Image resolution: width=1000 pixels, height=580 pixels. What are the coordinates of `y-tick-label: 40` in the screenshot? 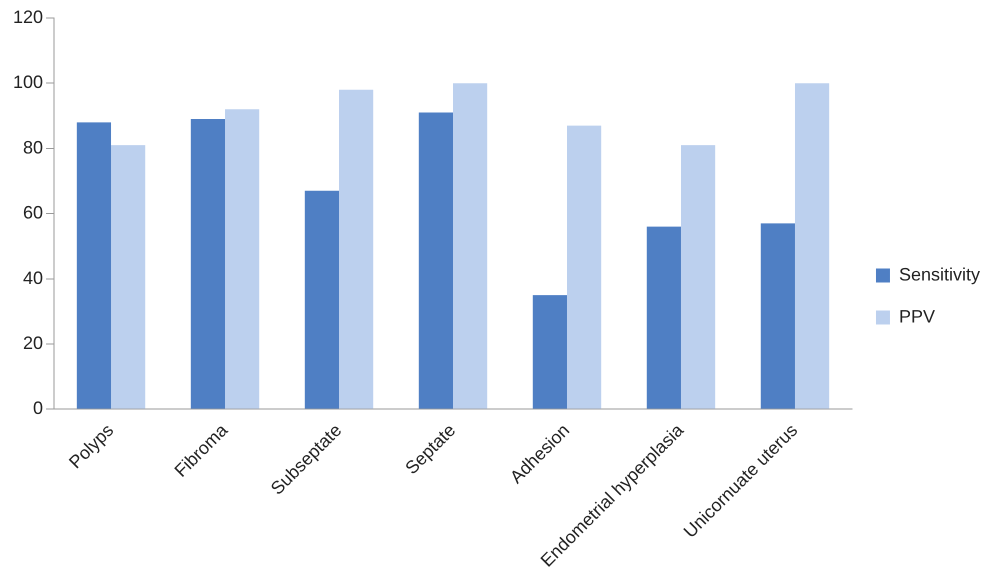 It's located at (33, 278).